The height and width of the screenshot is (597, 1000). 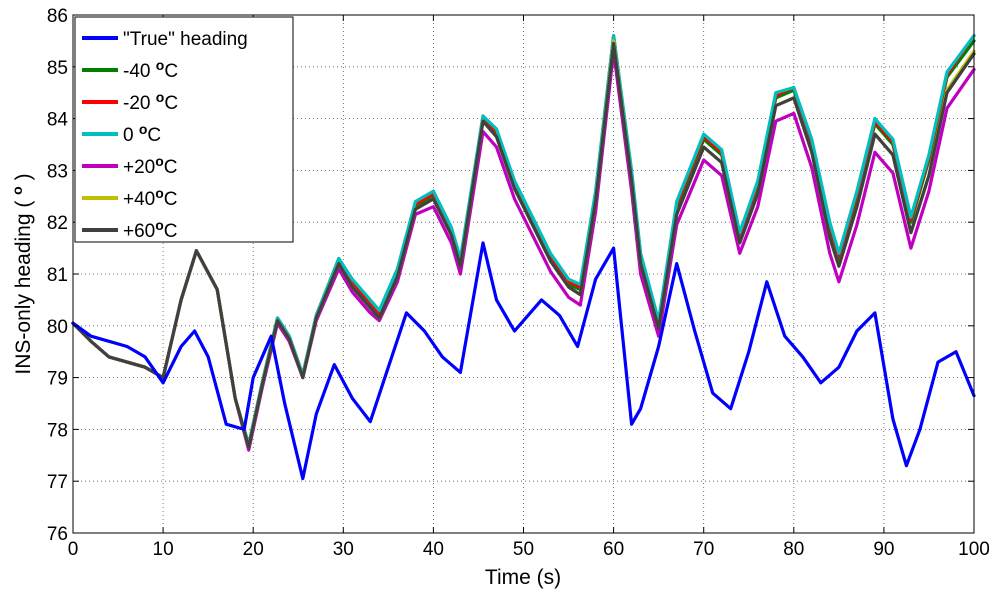 I want to click on legend-label-p60: +60oC, so click(x=150, y=229).